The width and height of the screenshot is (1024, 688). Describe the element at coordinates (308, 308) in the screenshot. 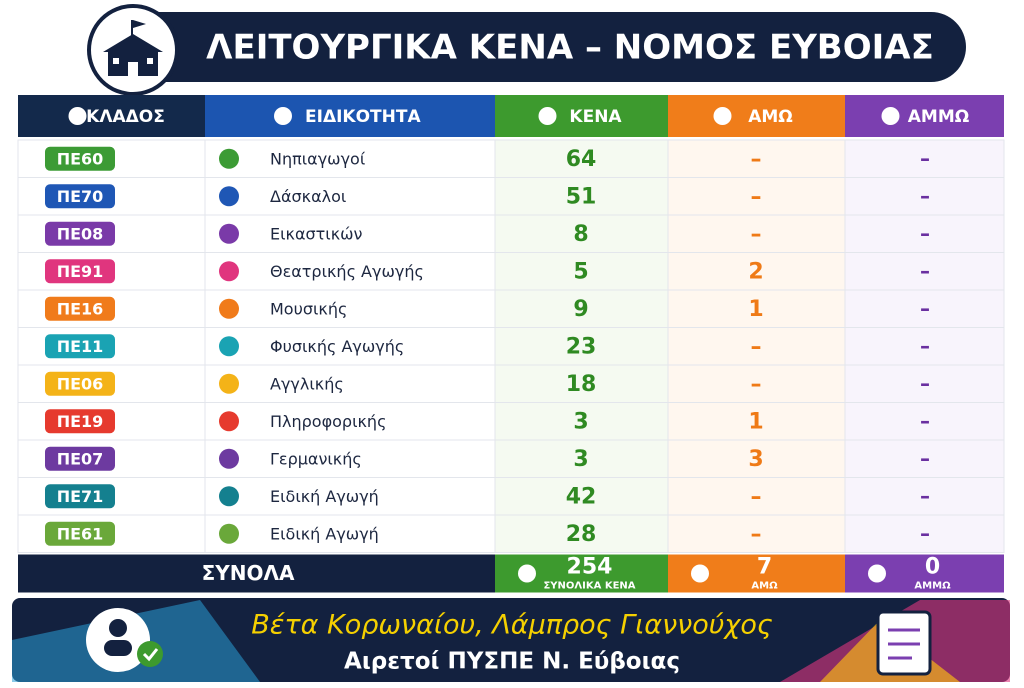

I see `specialty-label: Μουσικής` at that location.